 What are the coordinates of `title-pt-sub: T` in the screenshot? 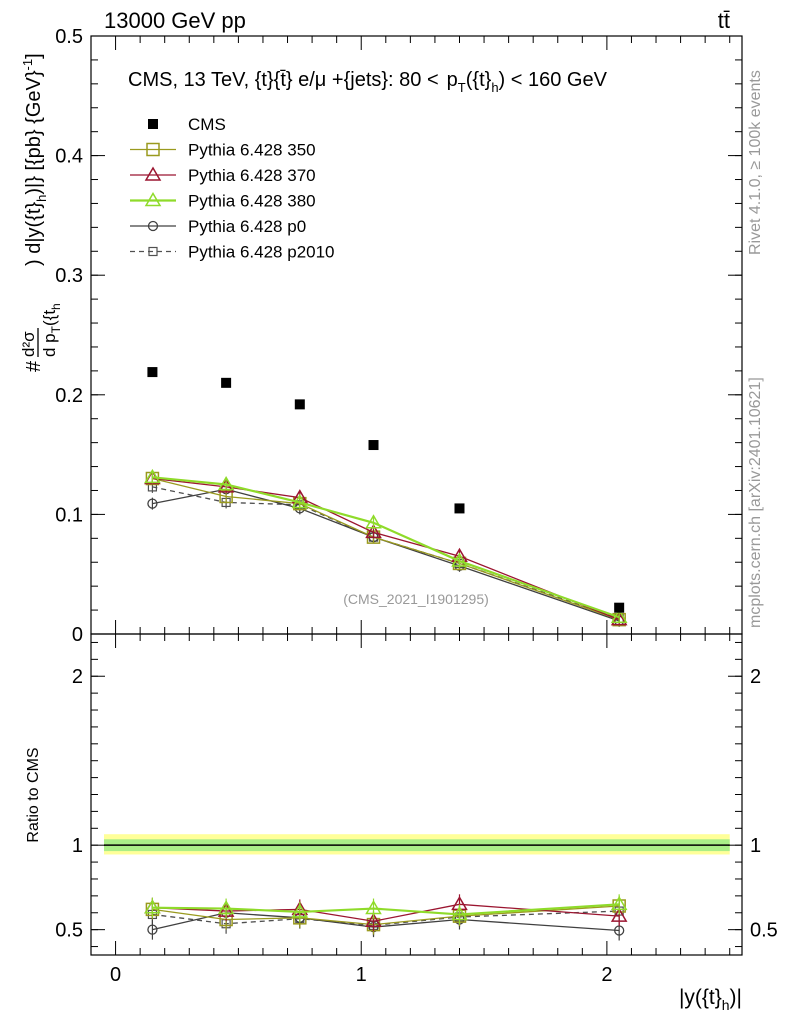 It's located at (462, 87).